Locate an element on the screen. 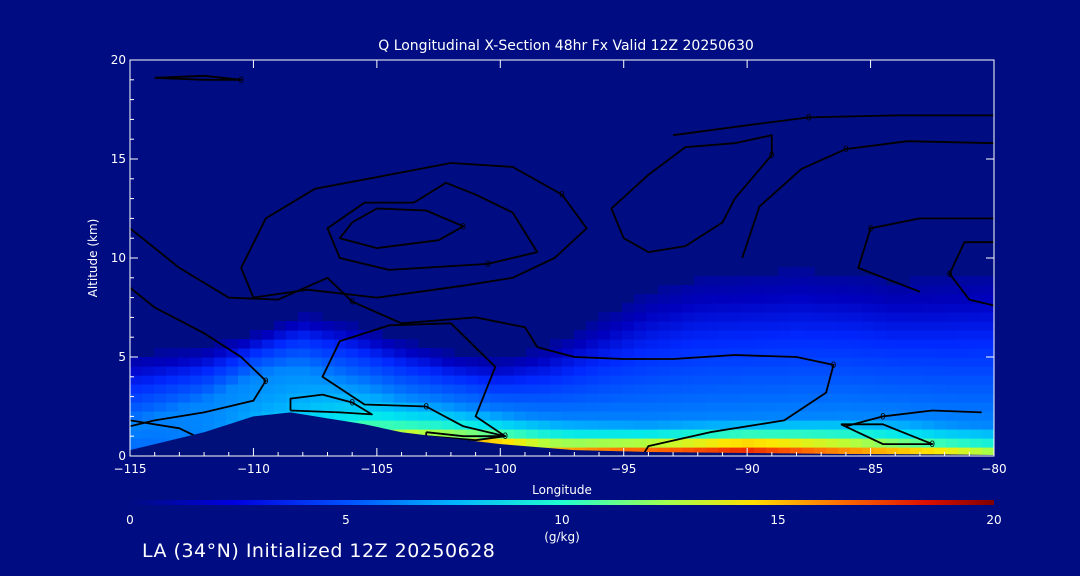 The image size is (1080, 576). x-axis-label: Longitude is located at coordinates (562, 490).